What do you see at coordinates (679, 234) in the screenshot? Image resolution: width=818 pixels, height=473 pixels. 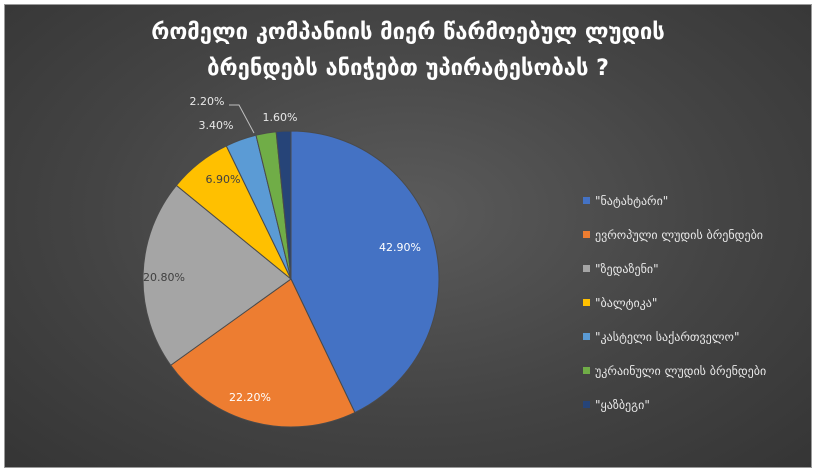 I see `legend-label-2: ევროპული ლუდის ბრენდები` at bounding box center [679, 234].